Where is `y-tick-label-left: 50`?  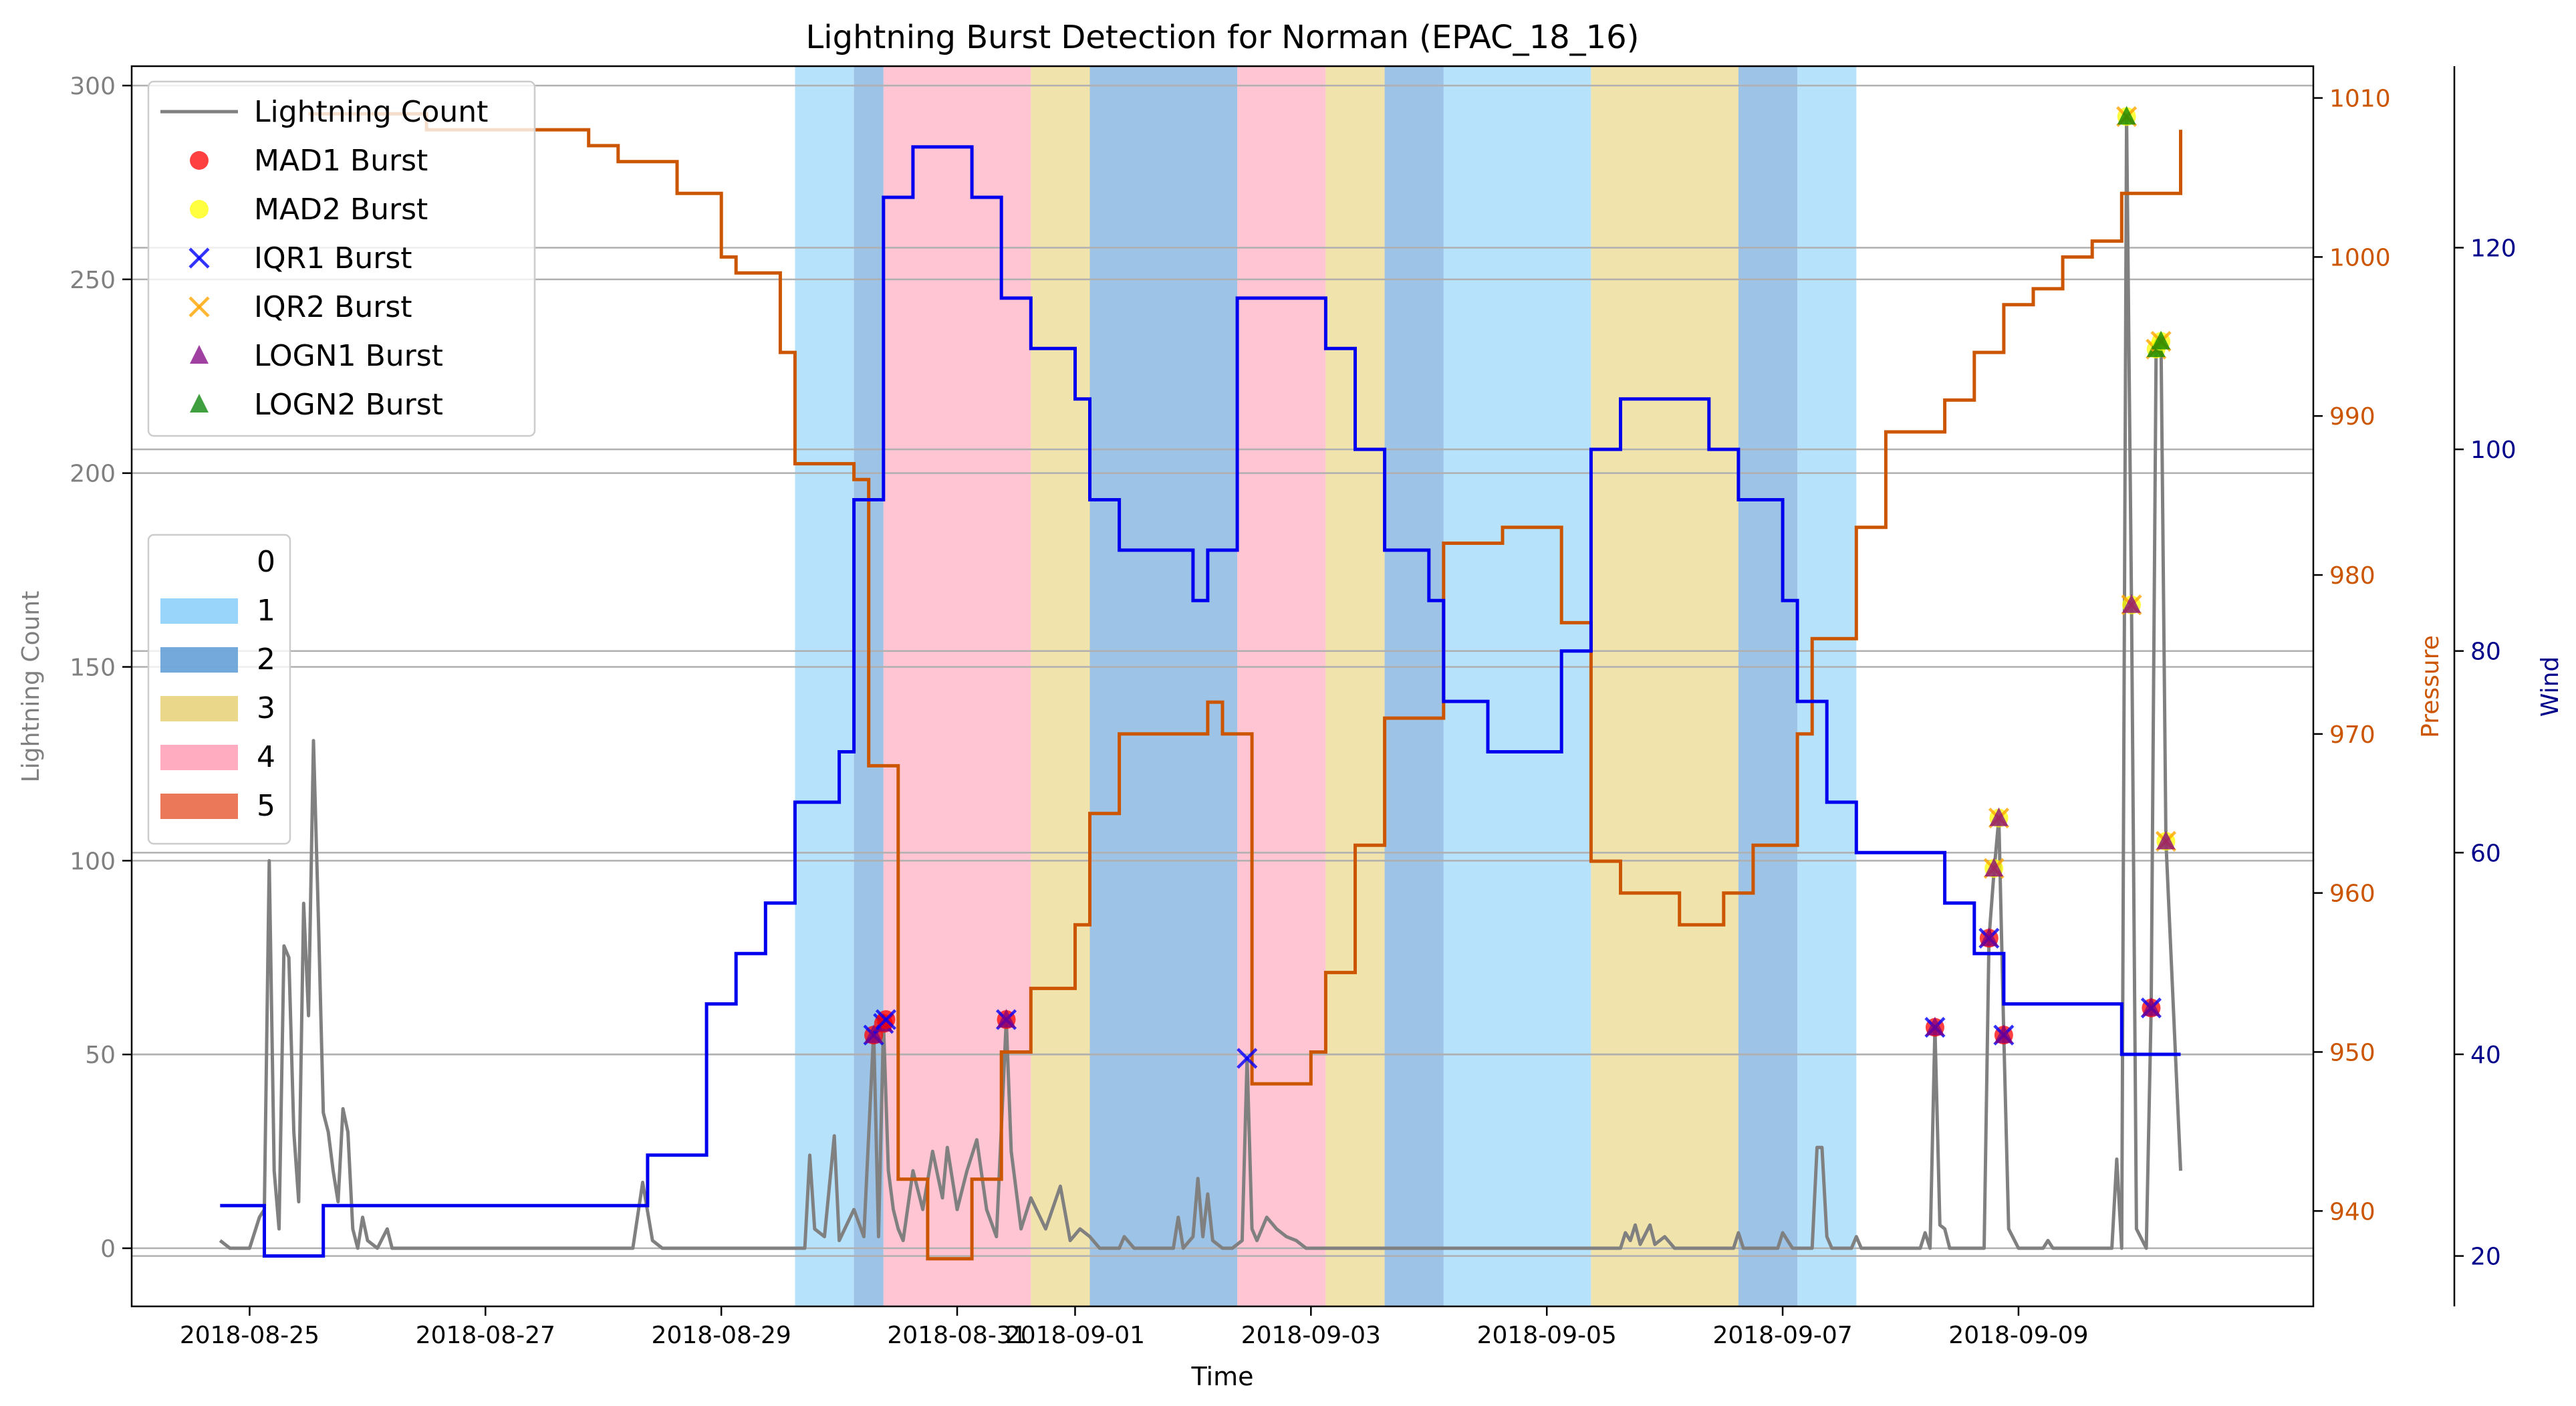
y-tick-label-left: 50 is located at coordinates (100, 1055).